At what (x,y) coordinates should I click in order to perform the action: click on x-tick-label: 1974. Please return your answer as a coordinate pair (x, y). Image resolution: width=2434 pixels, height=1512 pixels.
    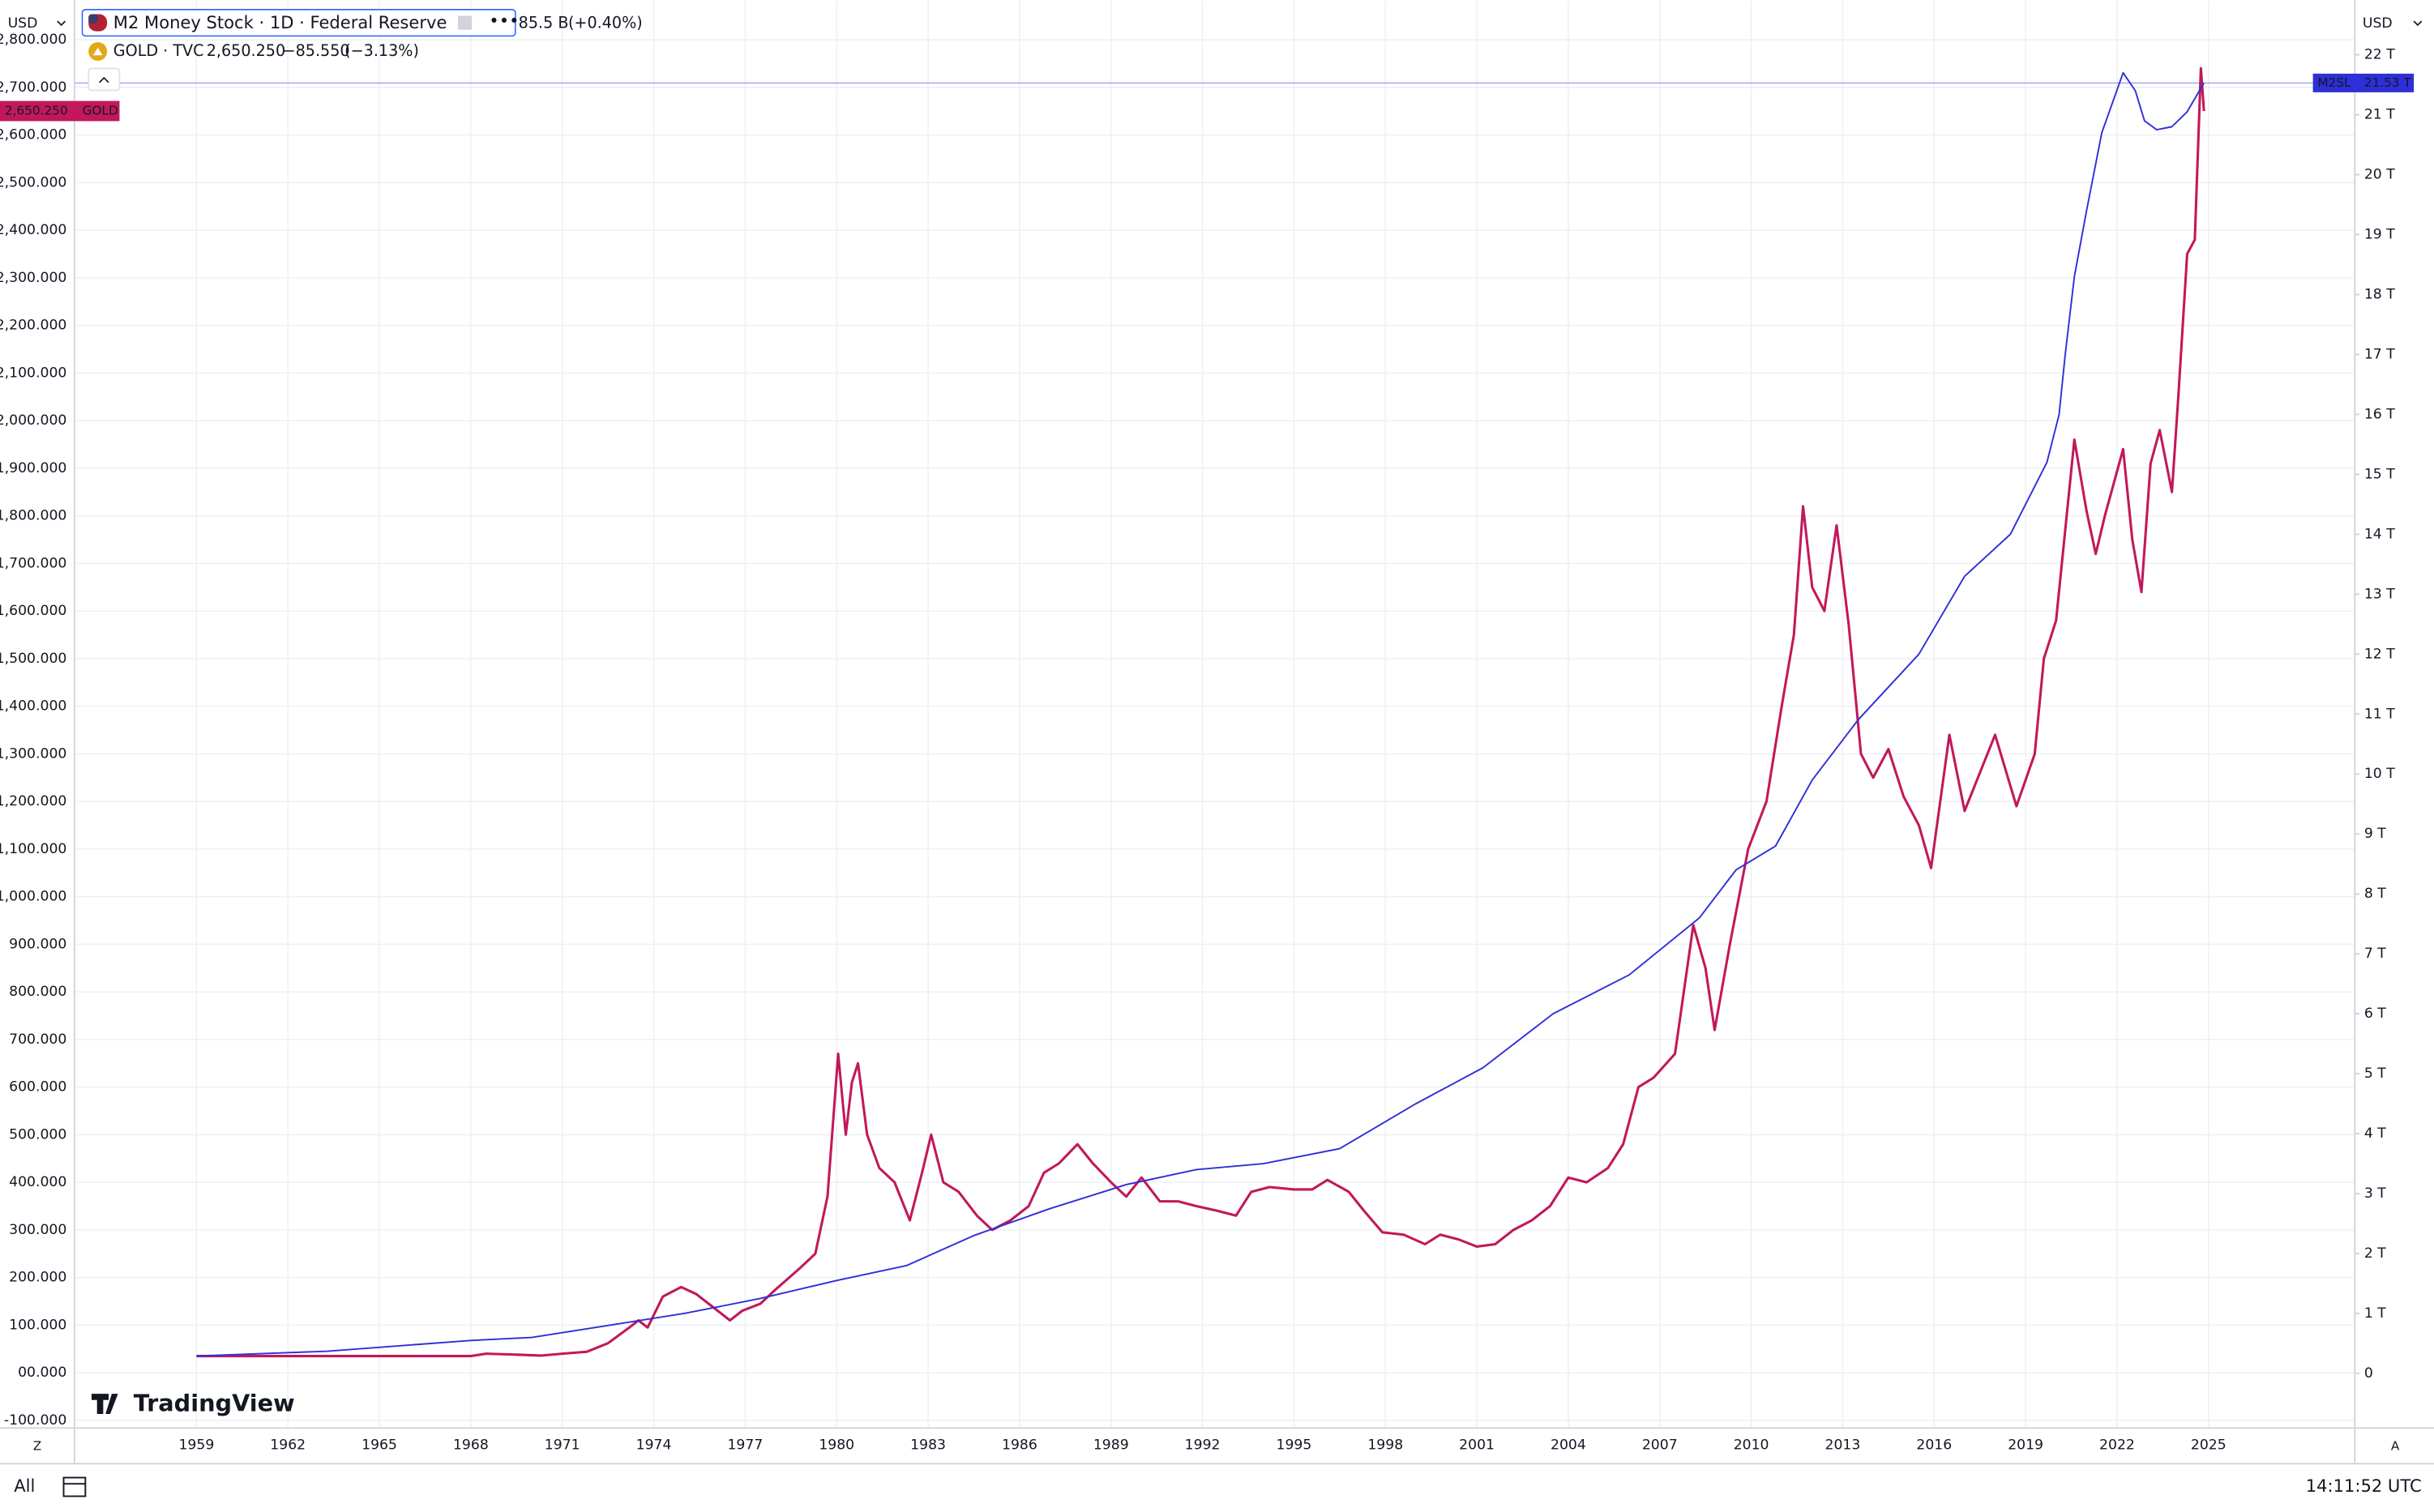
    Looking at the image, I should click on (654, 1445).